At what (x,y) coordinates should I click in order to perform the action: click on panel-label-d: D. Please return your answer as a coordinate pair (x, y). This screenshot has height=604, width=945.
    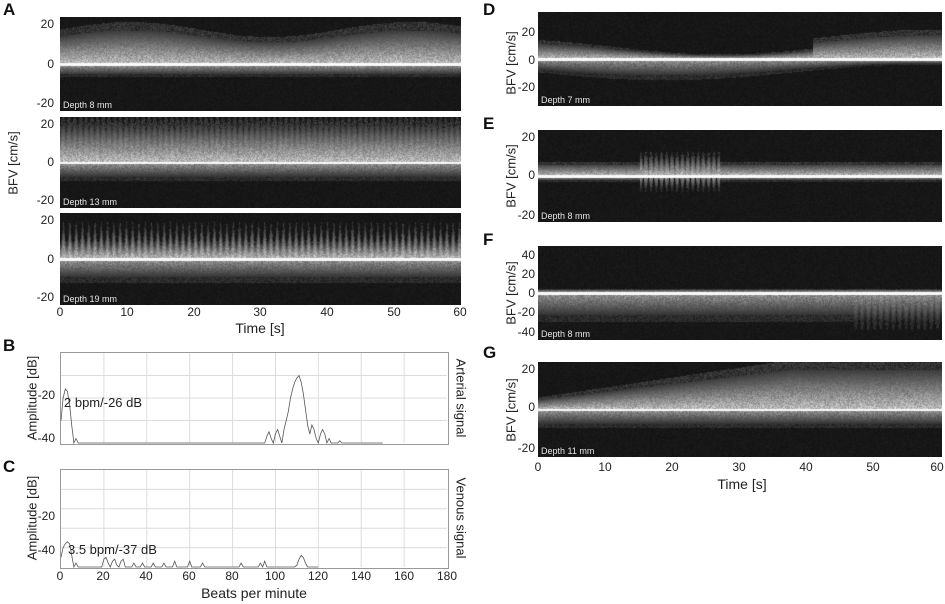
    Looking at the image, I should click on (489, 9).